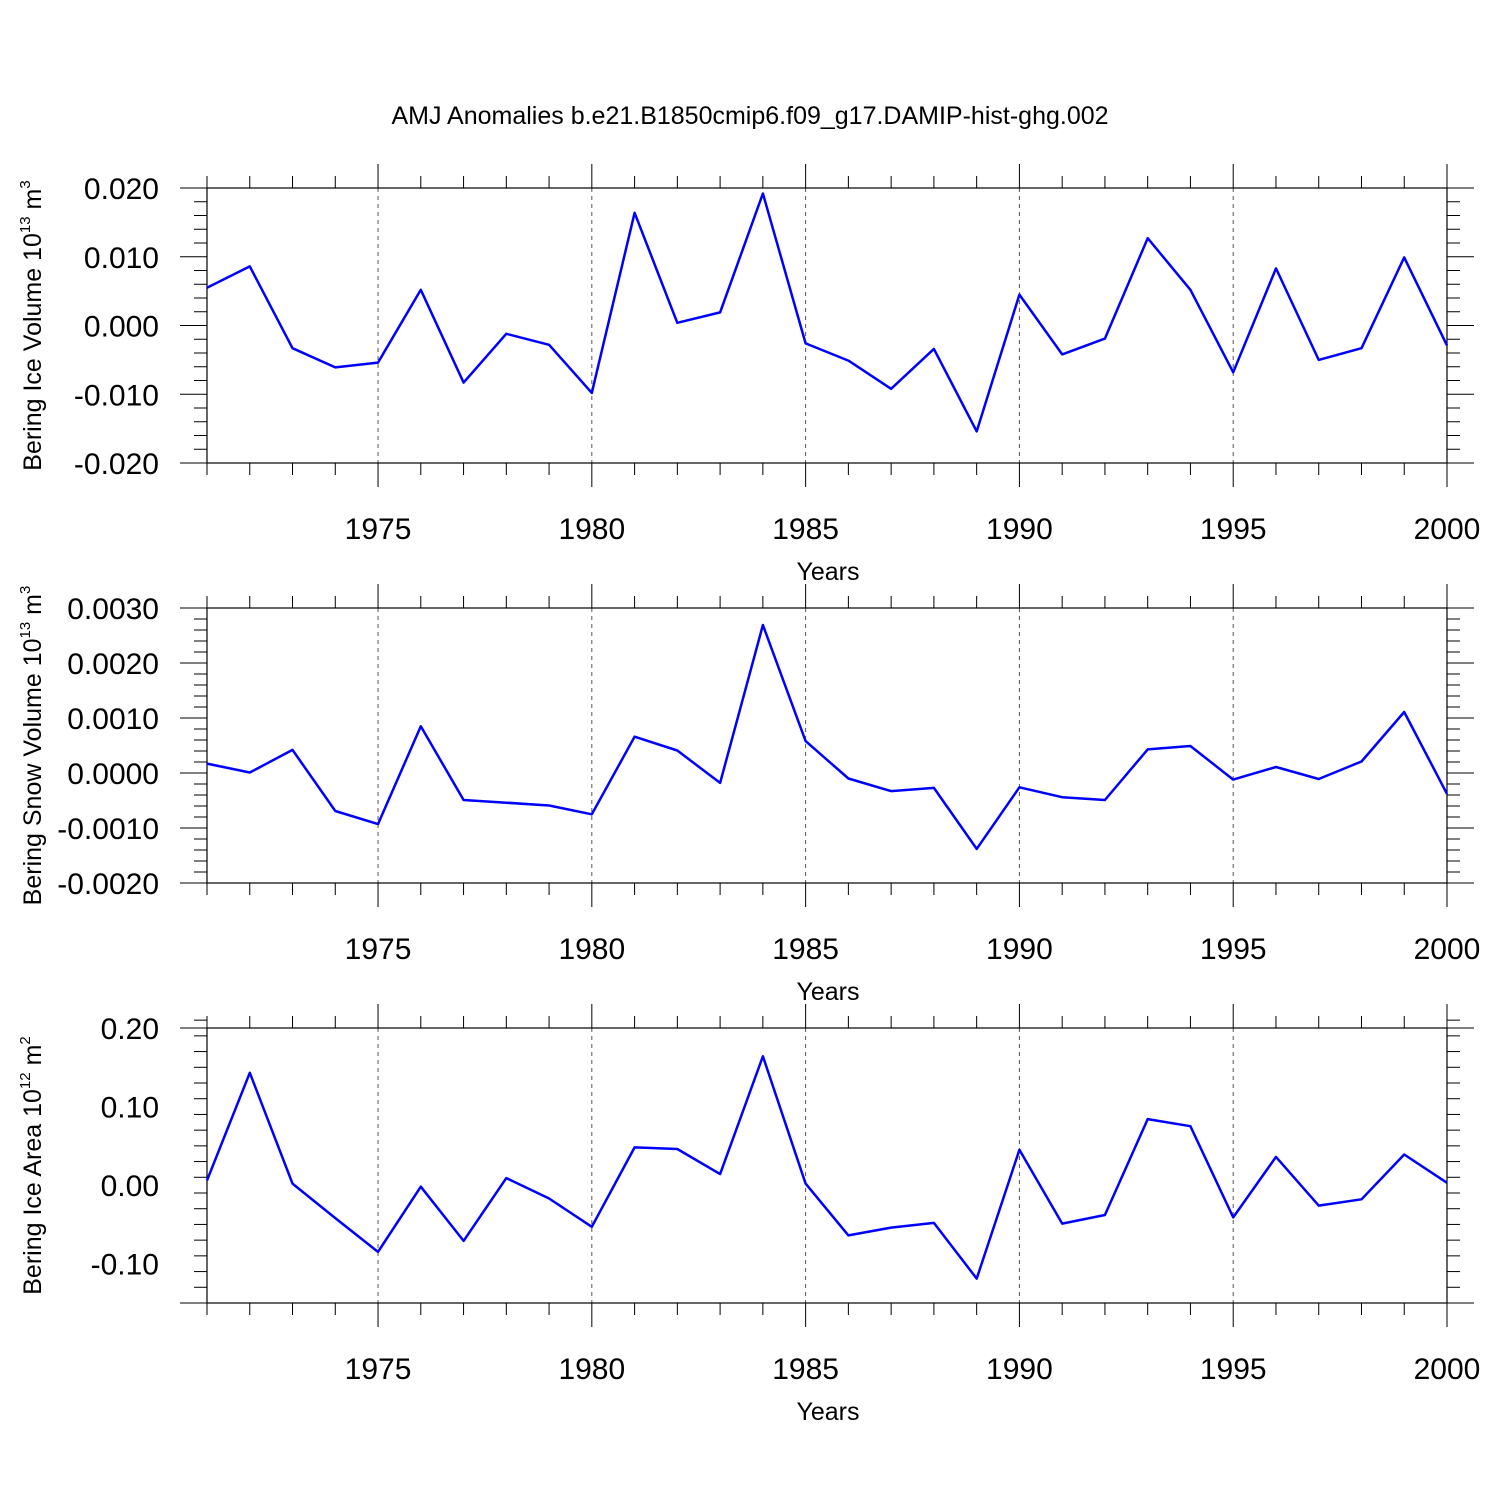 Image resolution: width=1500 pixels, height=1500 pixels. Describe the element at coordinates (591, 949) in the screenshot. I see `snow-volume-xtick-label: 1980` at that location.